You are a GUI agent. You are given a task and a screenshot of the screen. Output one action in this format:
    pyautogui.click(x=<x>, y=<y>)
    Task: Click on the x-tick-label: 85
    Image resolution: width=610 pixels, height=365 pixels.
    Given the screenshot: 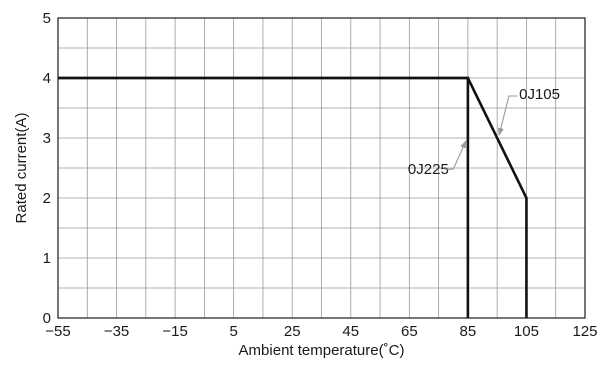 What is the action you would take?
    pyautogui.click(x=468, y=331)
    